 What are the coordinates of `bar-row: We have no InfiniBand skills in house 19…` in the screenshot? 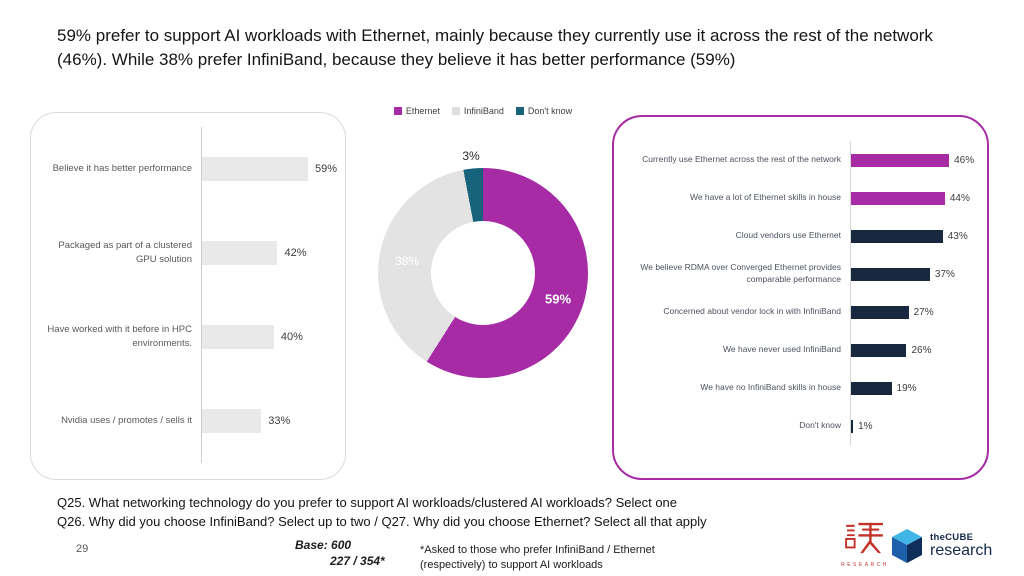 It's located at (801, 388).